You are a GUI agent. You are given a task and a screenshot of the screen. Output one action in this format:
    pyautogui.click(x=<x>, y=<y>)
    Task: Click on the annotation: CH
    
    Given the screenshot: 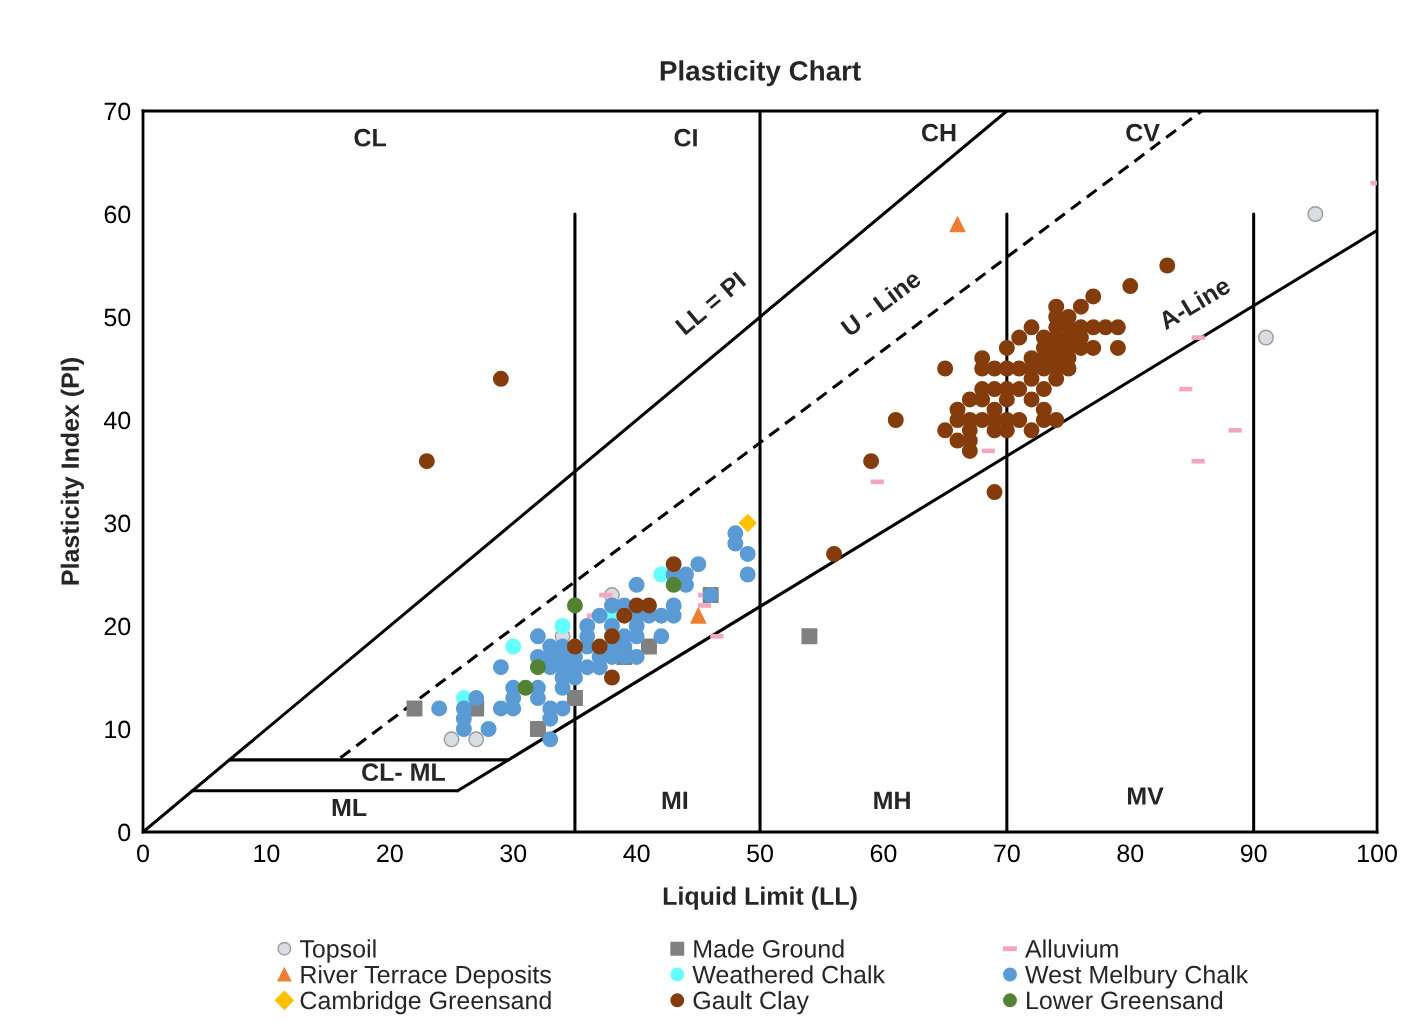 What is the action you would take?
    pyautogui.click(x=938, y=132)
    